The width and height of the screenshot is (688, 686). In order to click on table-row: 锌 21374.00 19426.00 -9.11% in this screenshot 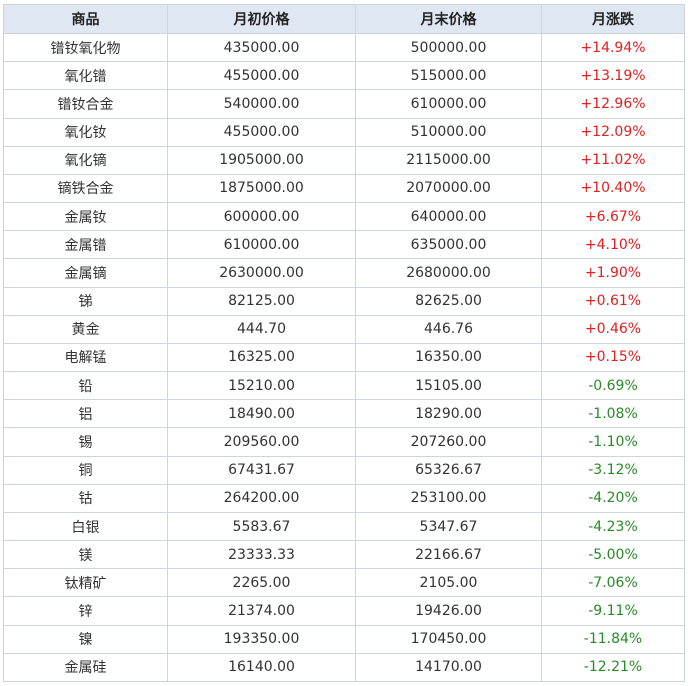, I will do `click(344, 611)`.